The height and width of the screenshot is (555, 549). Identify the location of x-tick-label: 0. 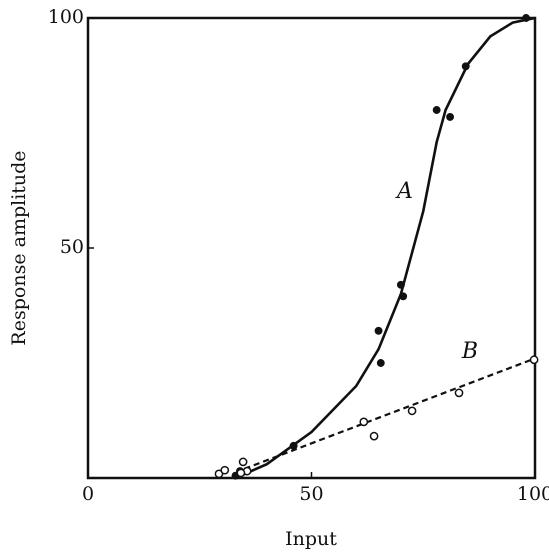
(88, 494).